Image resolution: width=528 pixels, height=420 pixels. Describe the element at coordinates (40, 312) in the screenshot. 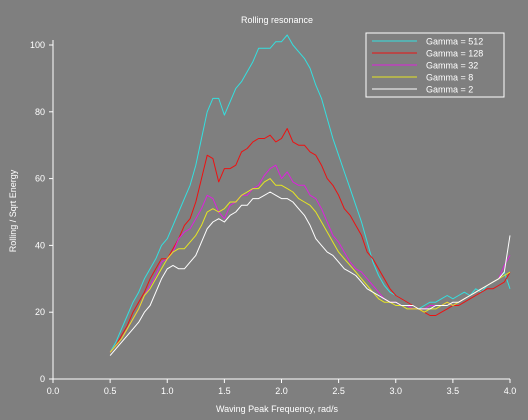

I see `y-tick-label: 20` at that location.